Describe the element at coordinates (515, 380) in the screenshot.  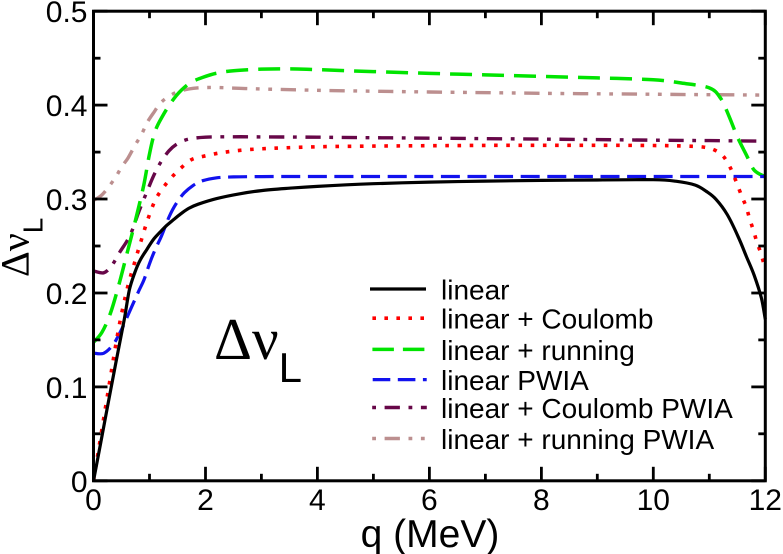
I see `svg-text: linear PWIA` at that location.